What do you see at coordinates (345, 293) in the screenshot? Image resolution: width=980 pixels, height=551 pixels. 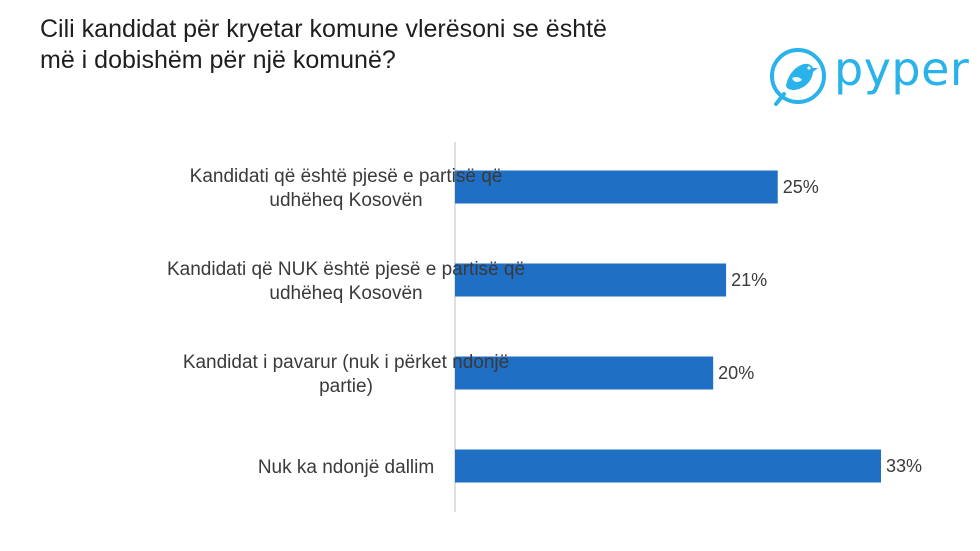 I see `category-label-2-line-2: udhëheq Kosovën` at bounding box center [345, 293].